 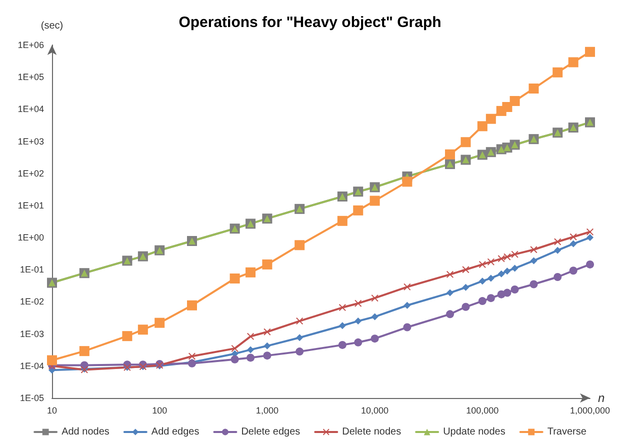 I want to click on y-tick-label: 1E-05, so click(x=32, y=398).